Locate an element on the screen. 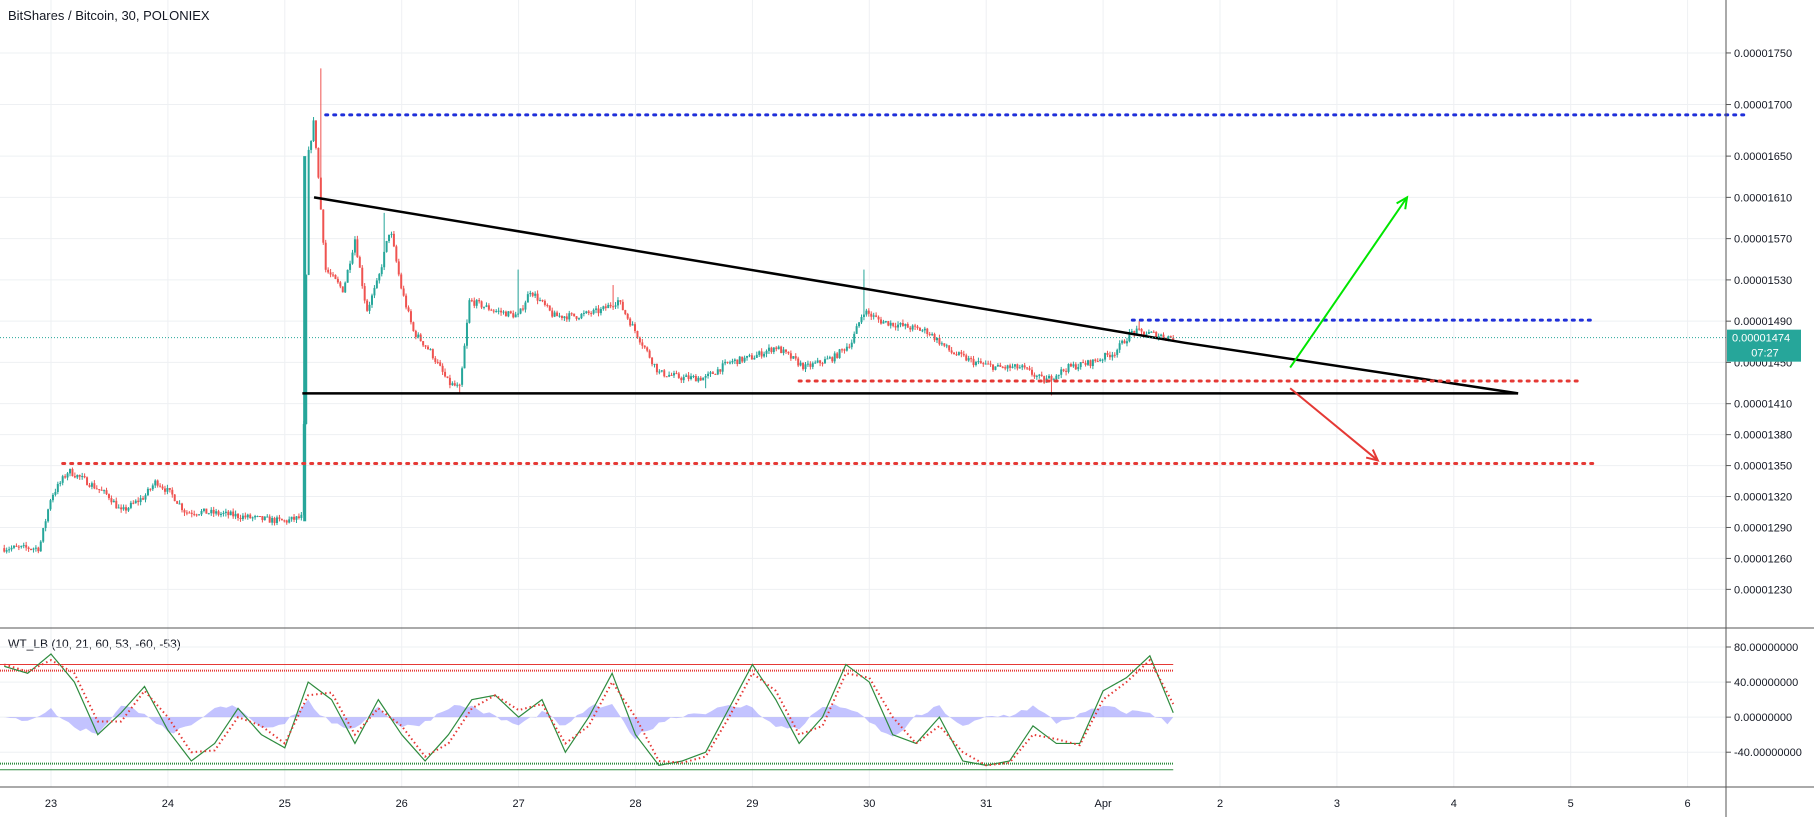 This screenshot has width=1814, height=817. x-tick-label: 25 is located at coordinates (285, 804).